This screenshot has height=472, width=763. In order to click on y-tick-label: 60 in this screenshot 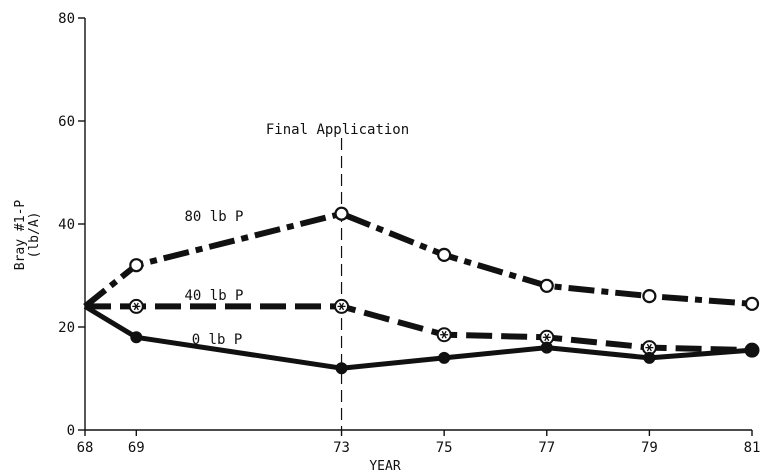, I will do `click(66, 122)`.